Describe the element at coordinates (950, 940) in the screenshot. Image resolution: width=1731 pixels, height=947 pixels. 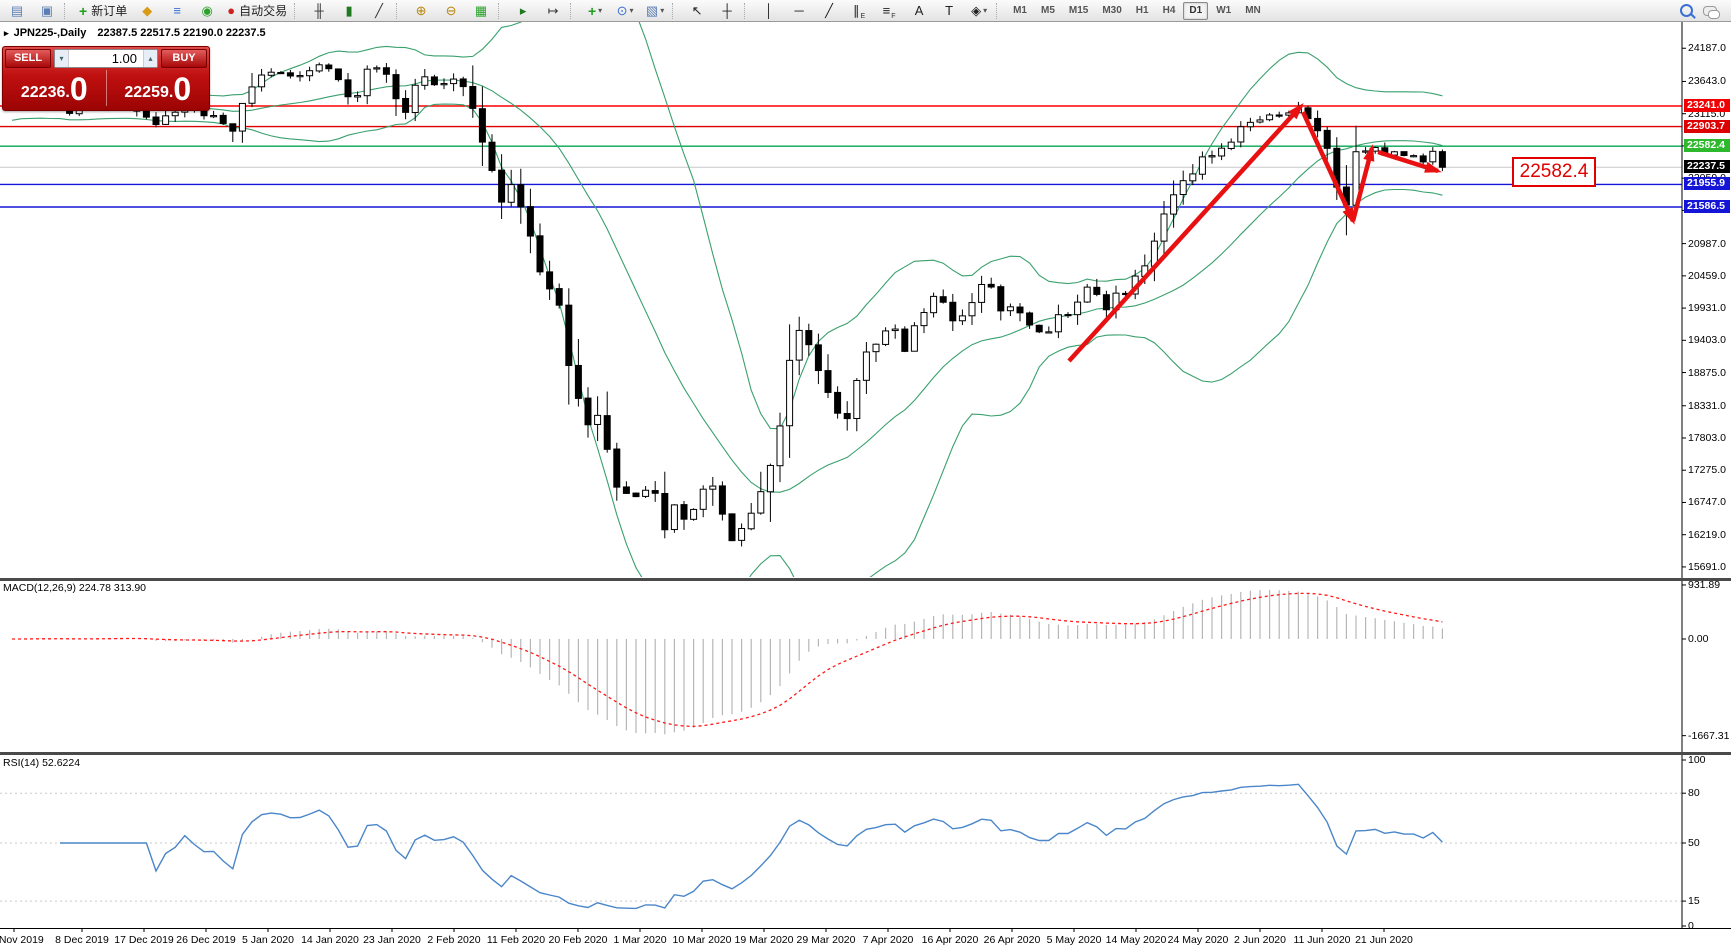
I see `date-label: 16 Apr 2020` at that location.